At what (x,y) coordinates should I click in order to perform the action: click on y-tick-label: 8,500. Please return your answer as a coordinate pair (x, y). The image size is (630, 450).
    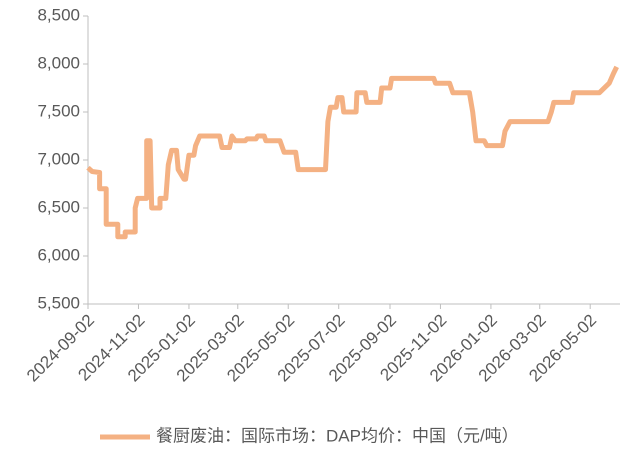
    Looking at the image, I should click on (58, 14).